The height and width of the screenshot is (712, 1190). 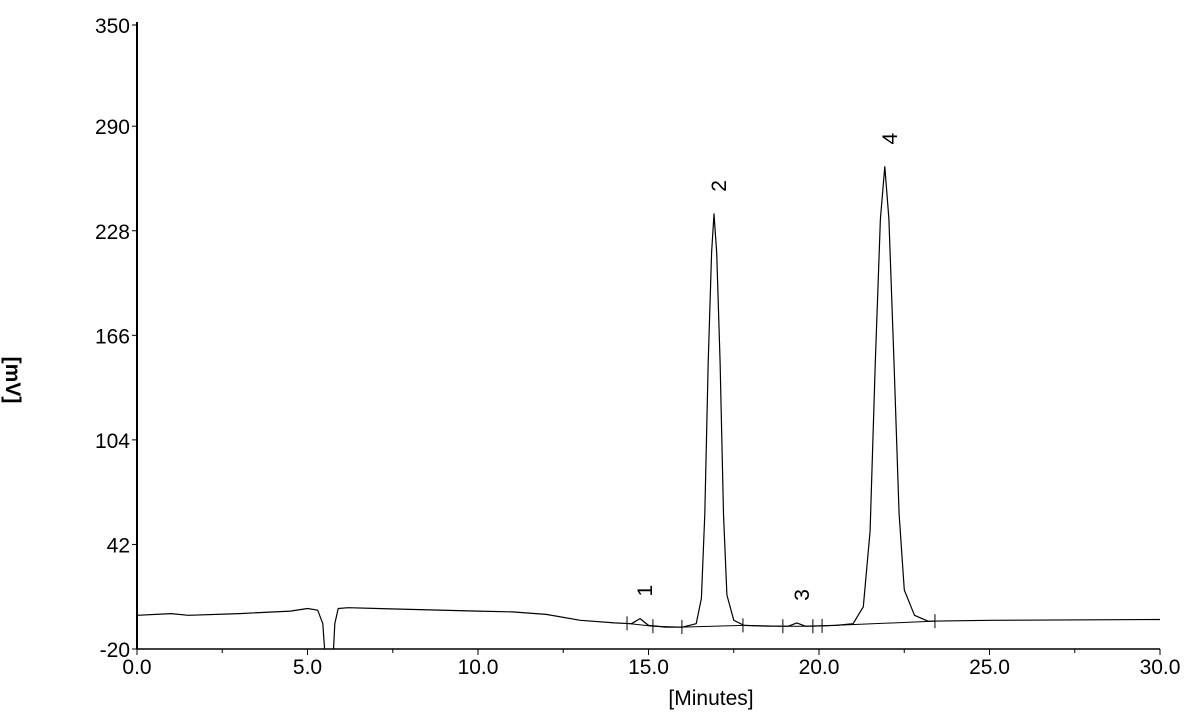 What do you see at coordinates (1160, 667) in the screenshot?
I see `x-tick-label: 30.0` at bounding box center [1160, 667].